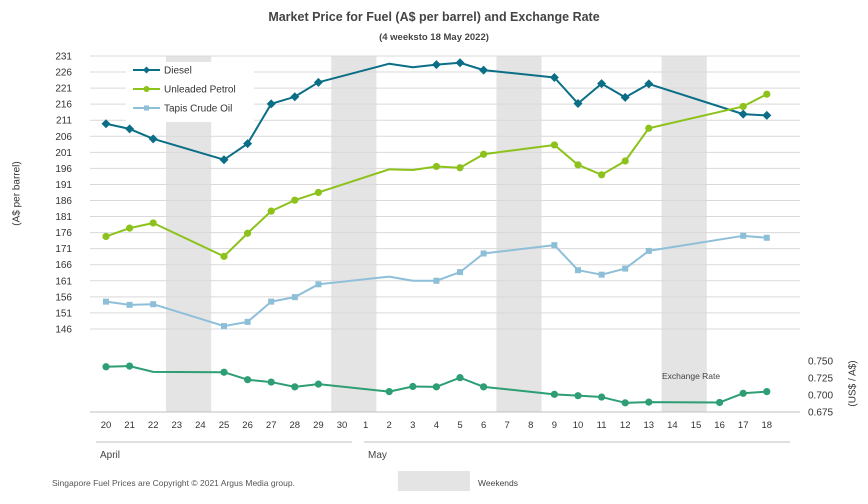 The image size is (868, 504). I want to click on x-tick-label-25: 14, so click(672, 425).